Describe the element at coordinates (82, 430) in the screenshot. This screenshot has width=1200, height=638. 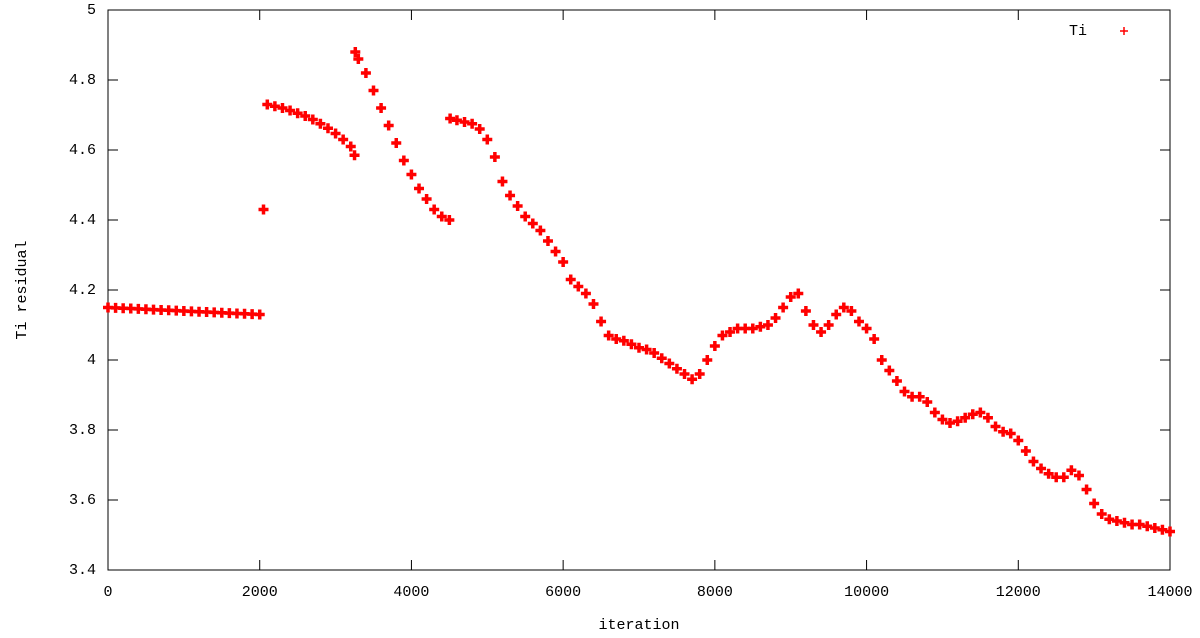
I see `y-tick-label: 3.8` at that location.